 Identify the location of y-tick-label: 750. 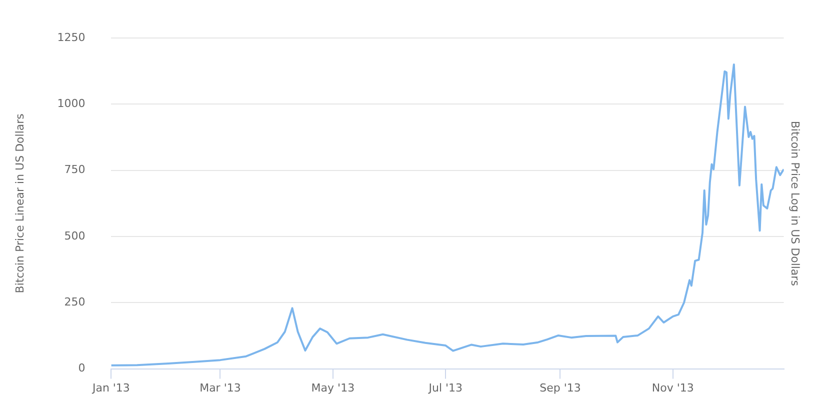
(75, 169).